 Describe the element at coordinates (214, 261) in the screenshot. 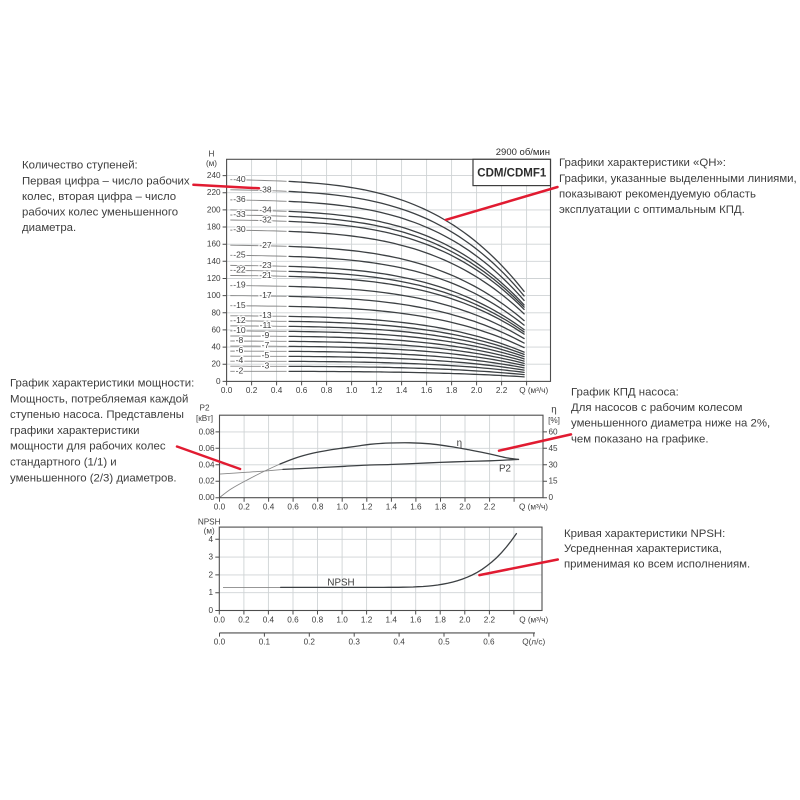

I see `svg-text: 140` at that location.